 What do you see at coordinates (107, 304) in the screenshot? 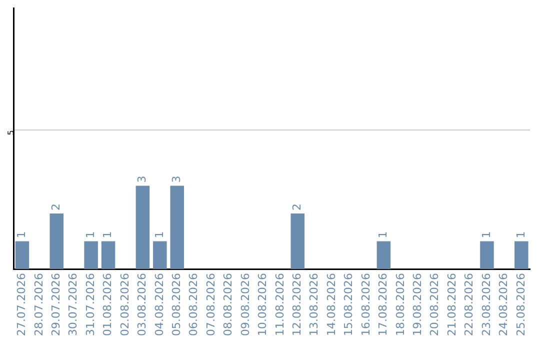
I see `x-tick-label: 01.08.2026` at bounding box center [107, 304].